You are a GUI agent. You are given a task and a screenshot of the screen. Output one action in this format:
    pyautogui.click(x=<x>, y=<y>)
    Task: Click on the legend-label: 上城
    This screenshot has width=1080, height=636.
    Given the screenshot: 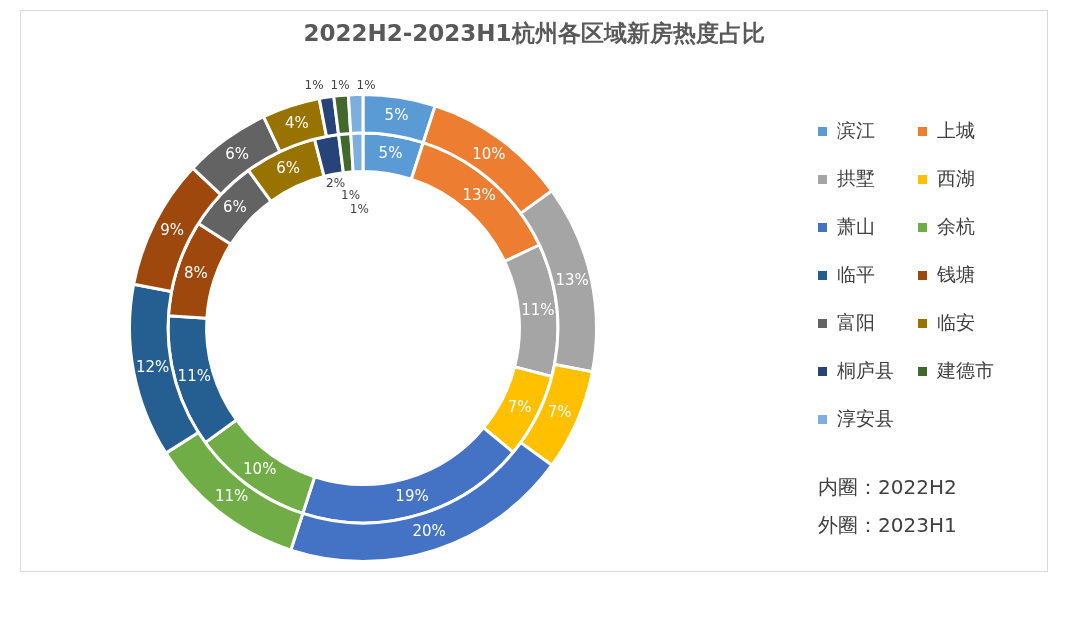 What is the action you would take?
    pyautogui.click(x=956, y=130)
    